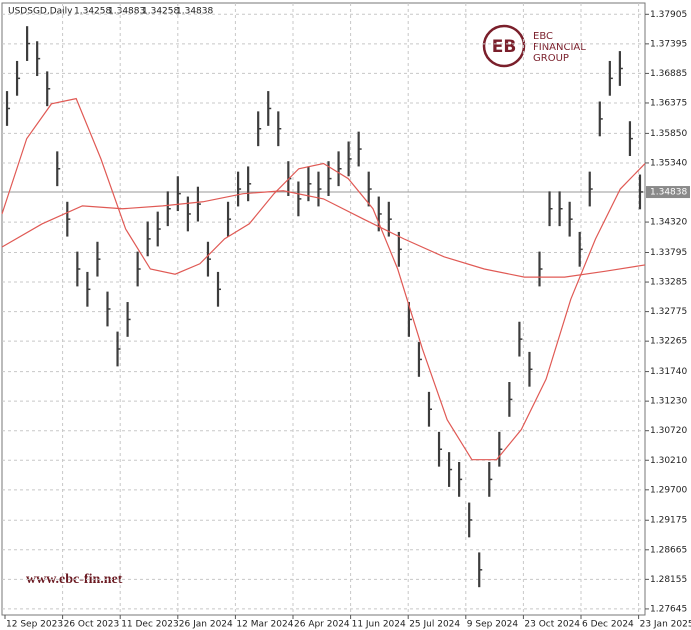 Image resolution: width=691 pixels, height=630 pixels. Describe the element at coordinates (668, 609) in the screenshot. I see `y-tick-label: 1.27645` at that location.